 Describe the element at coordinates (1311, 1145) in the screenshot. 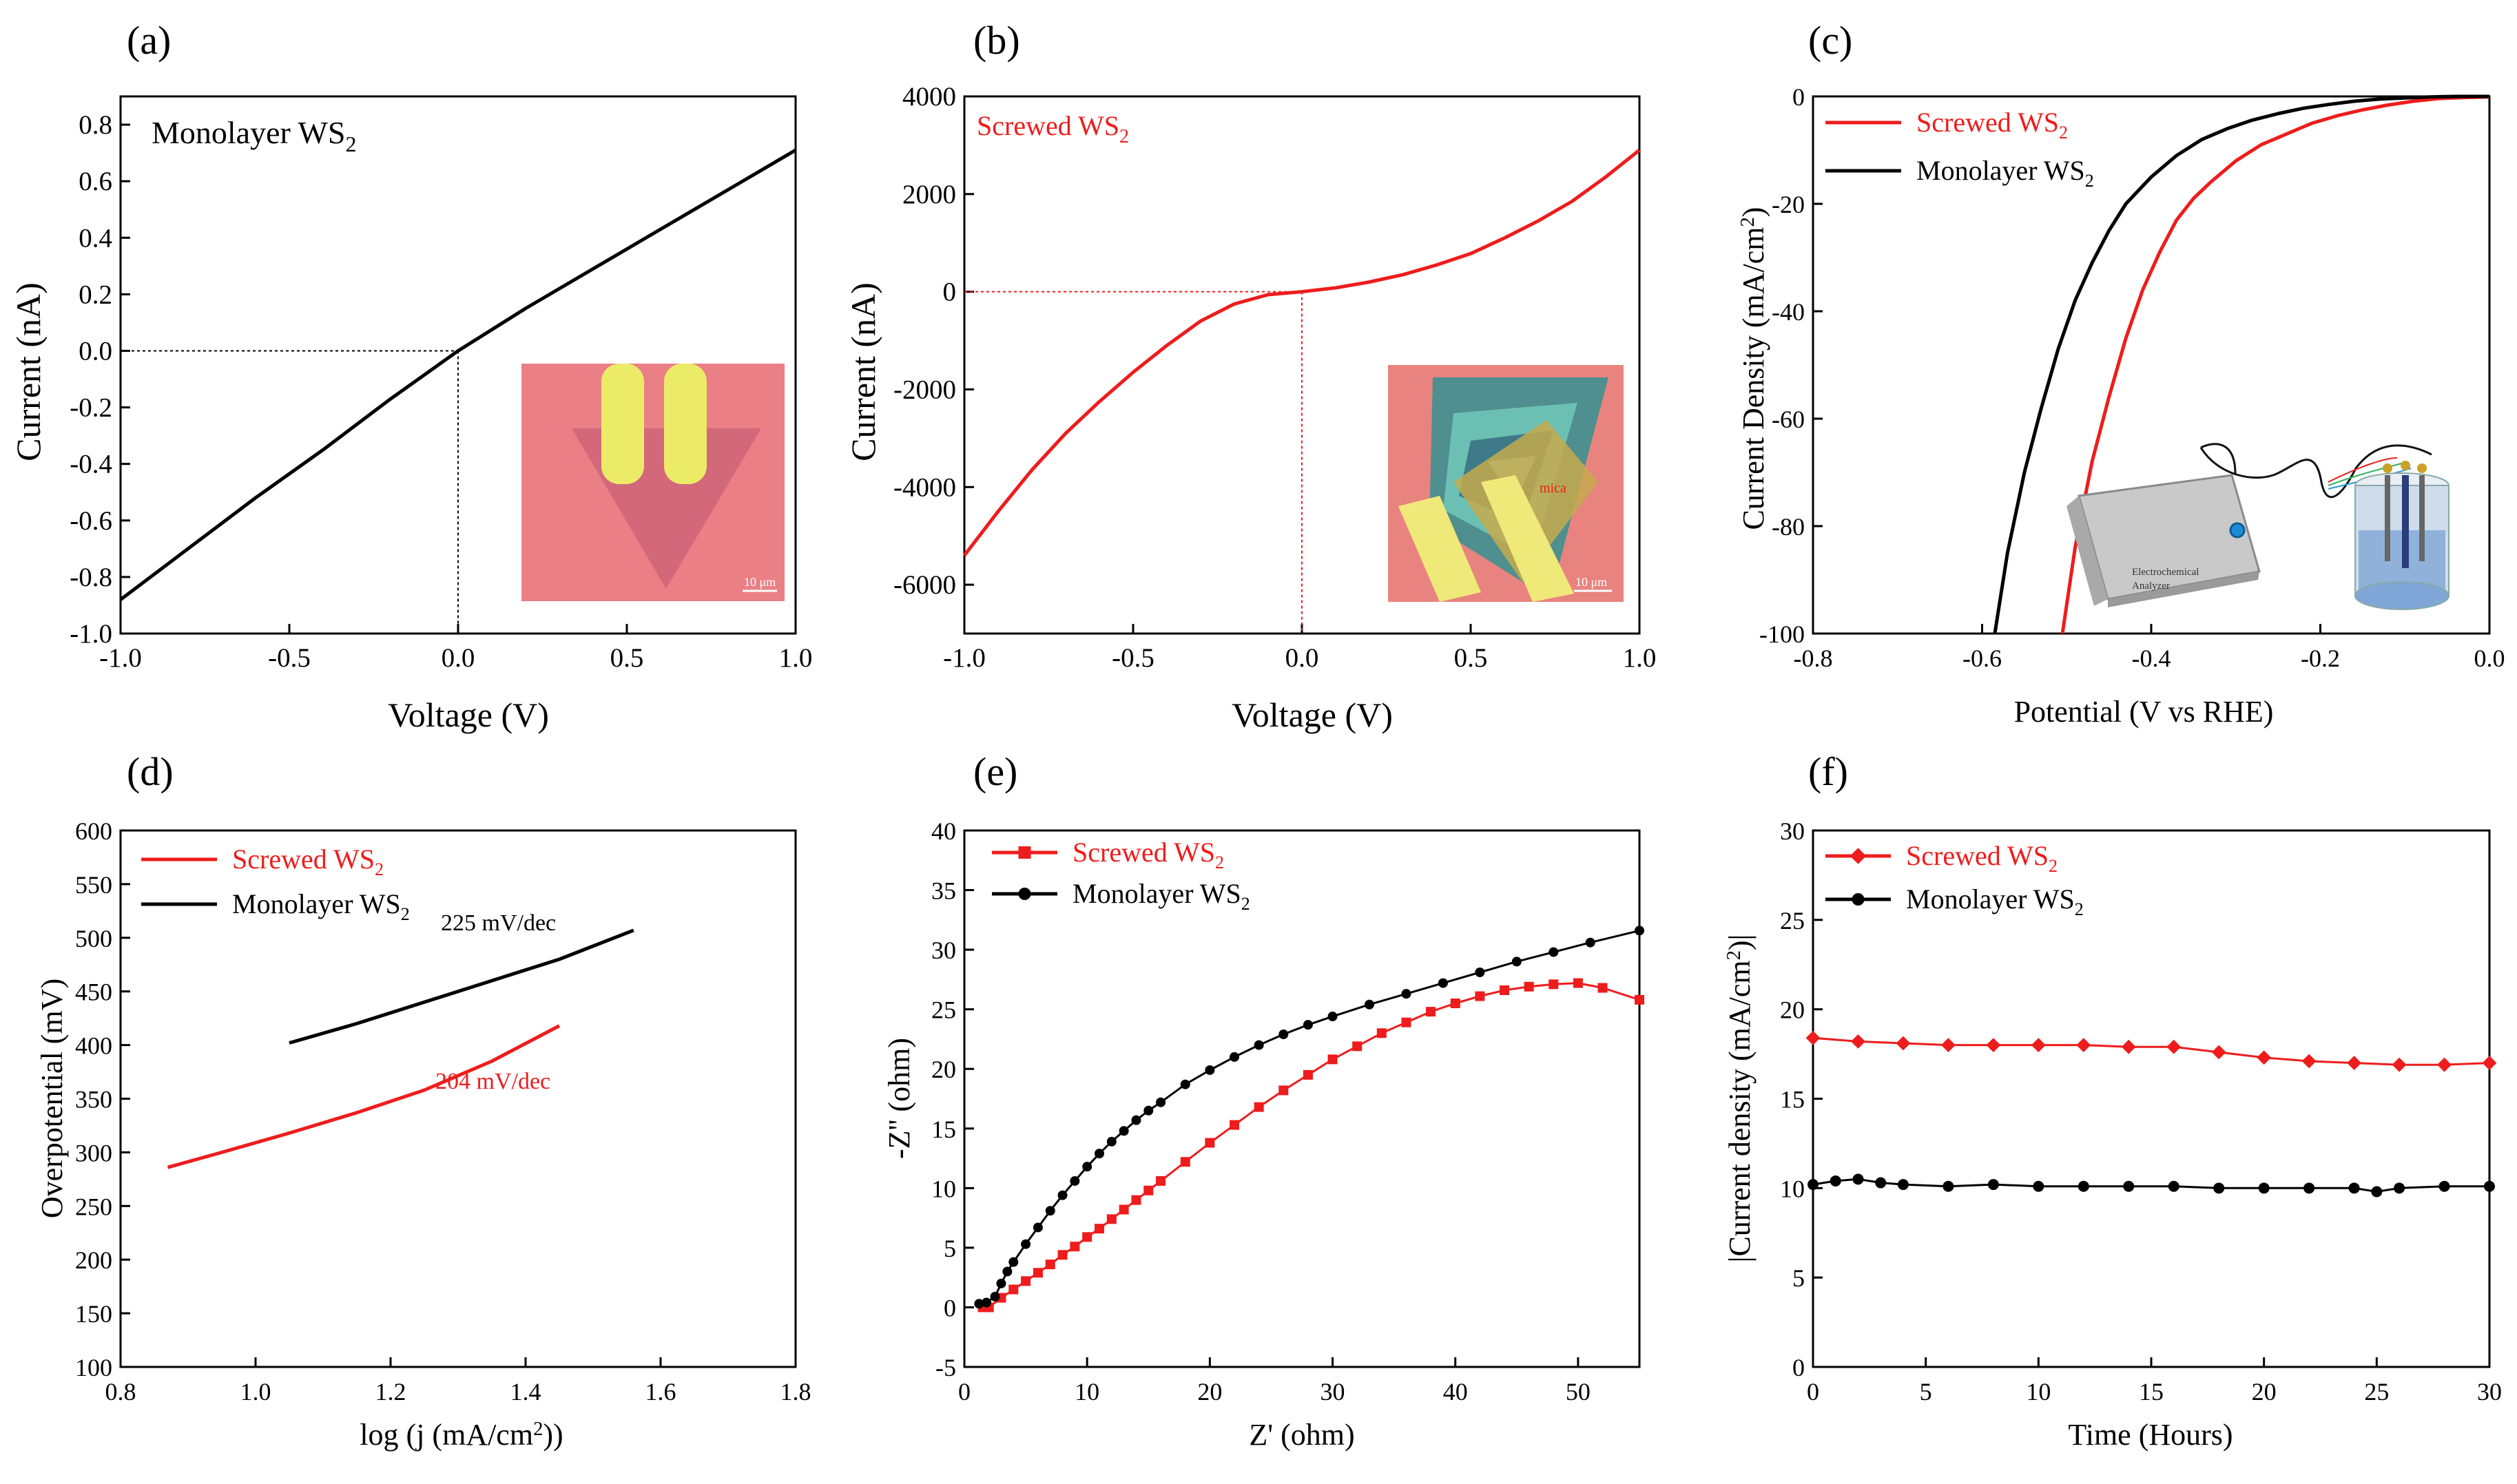

I see `chart-e-series-0-line` at that location.